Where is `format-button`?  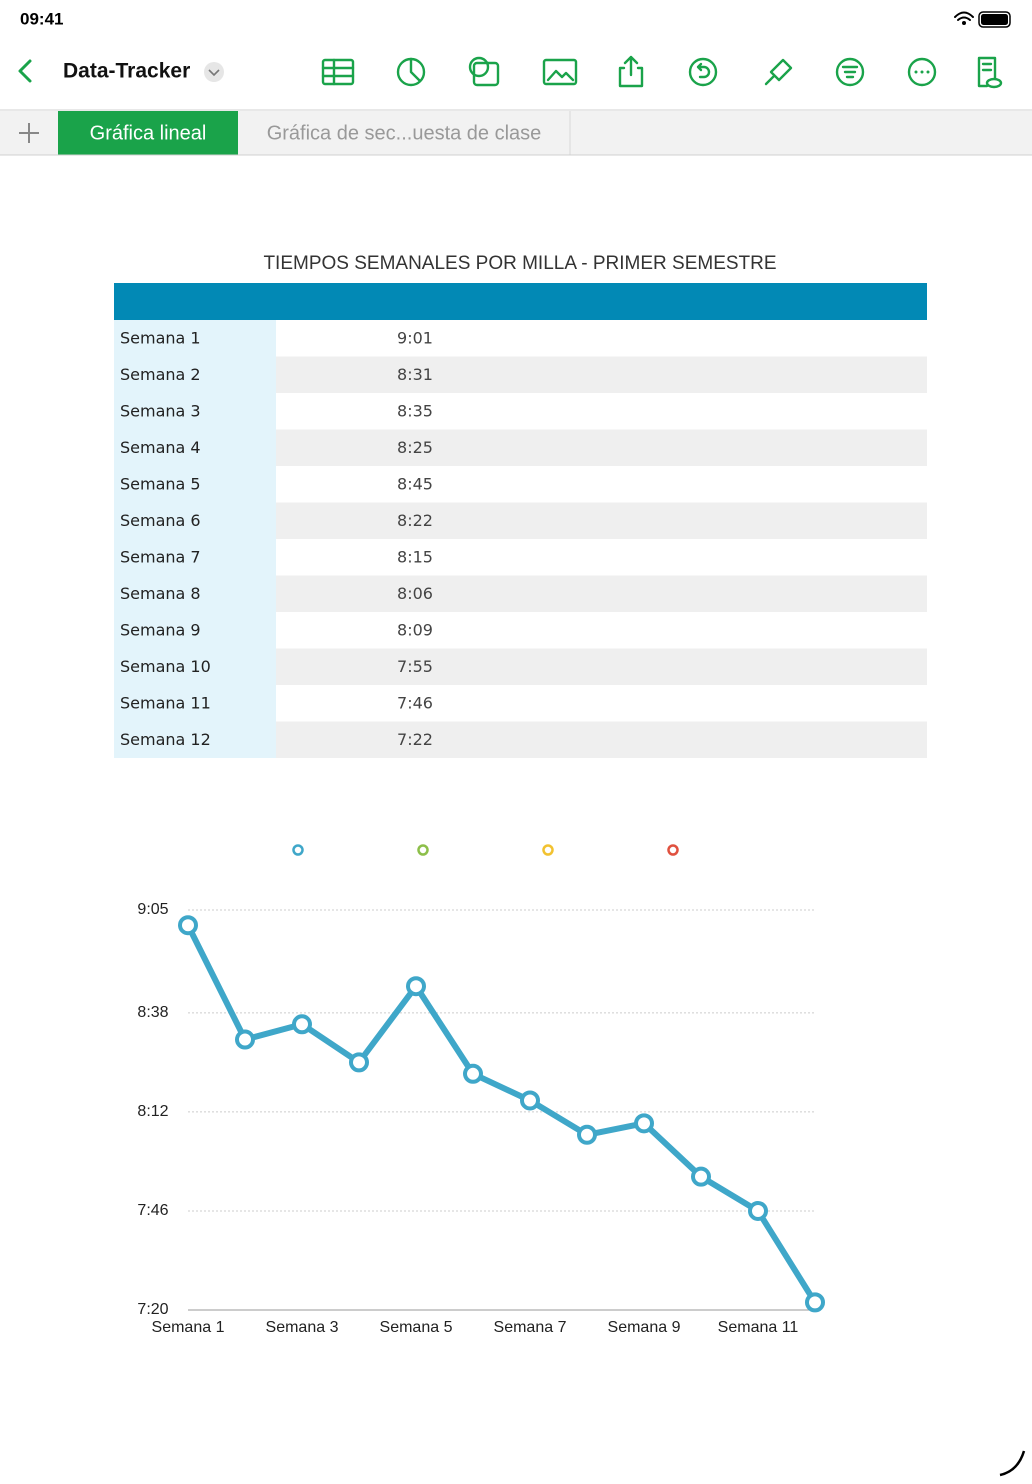 format-button is located at coordinates (778, 72).